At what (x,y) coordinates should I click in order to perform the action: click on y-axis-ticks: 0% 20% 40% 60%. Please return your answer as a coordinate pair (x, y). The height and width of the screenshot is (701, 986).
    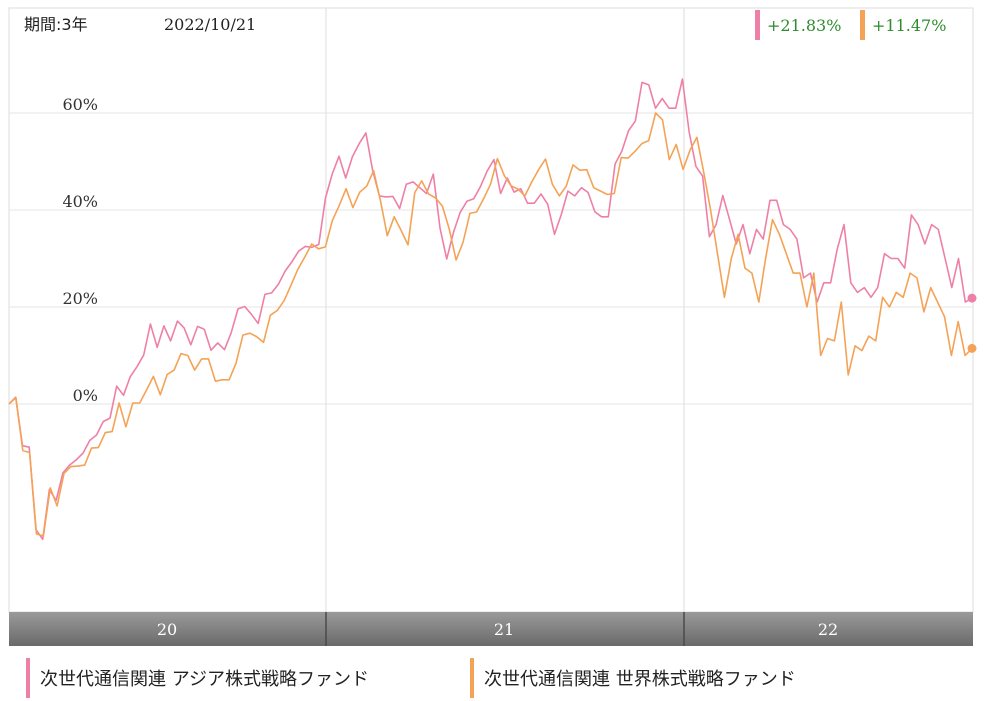
    Looking at the image, I should click on (80, 250).